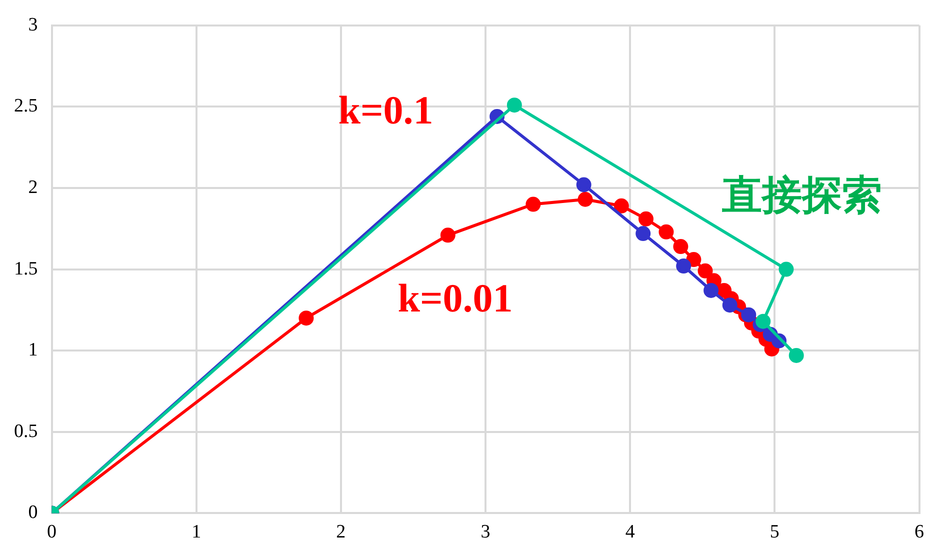 The height and width of the screenshot is (552, 932). I want to click on x-tick-label: 0, so click(51, 532).